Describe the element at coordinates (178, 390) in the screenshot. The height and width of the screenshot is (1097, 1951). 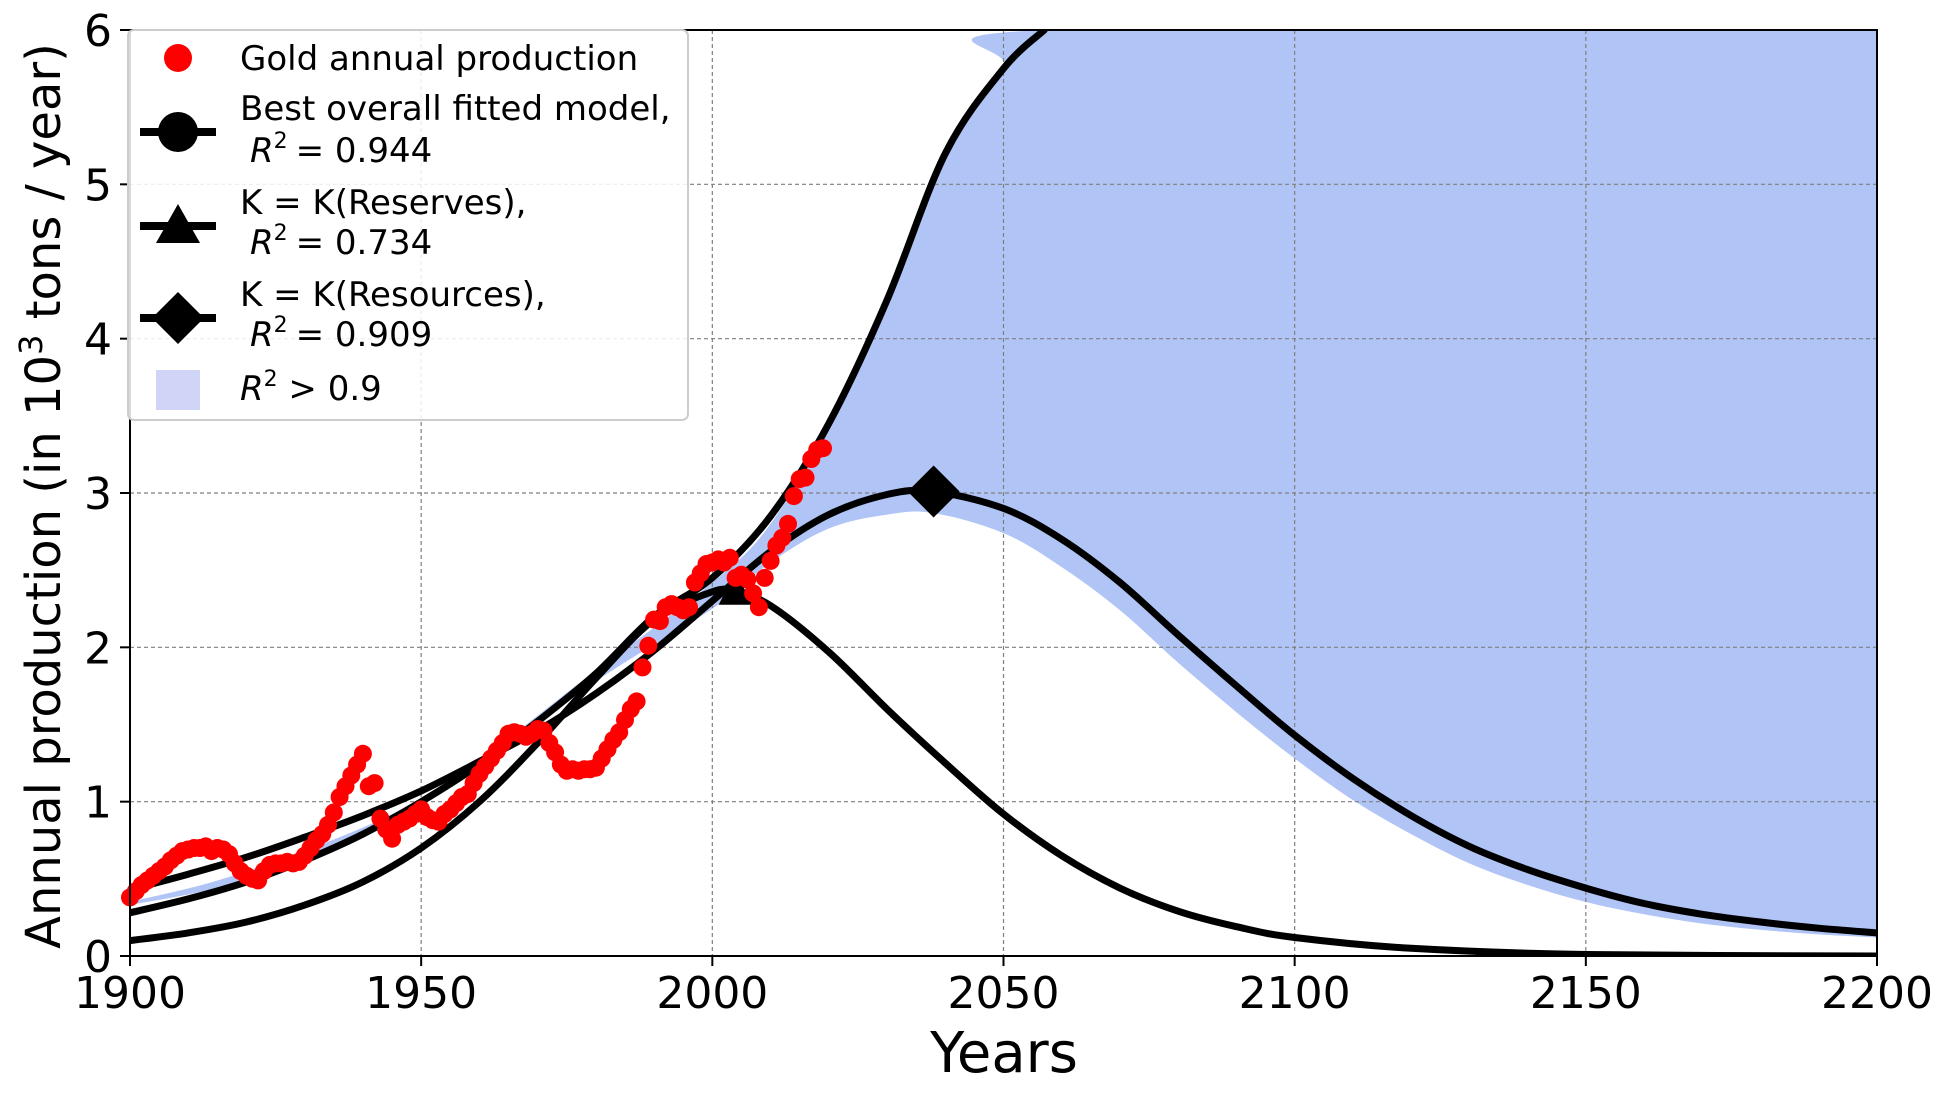
I see `legend-patch-band` at that location.